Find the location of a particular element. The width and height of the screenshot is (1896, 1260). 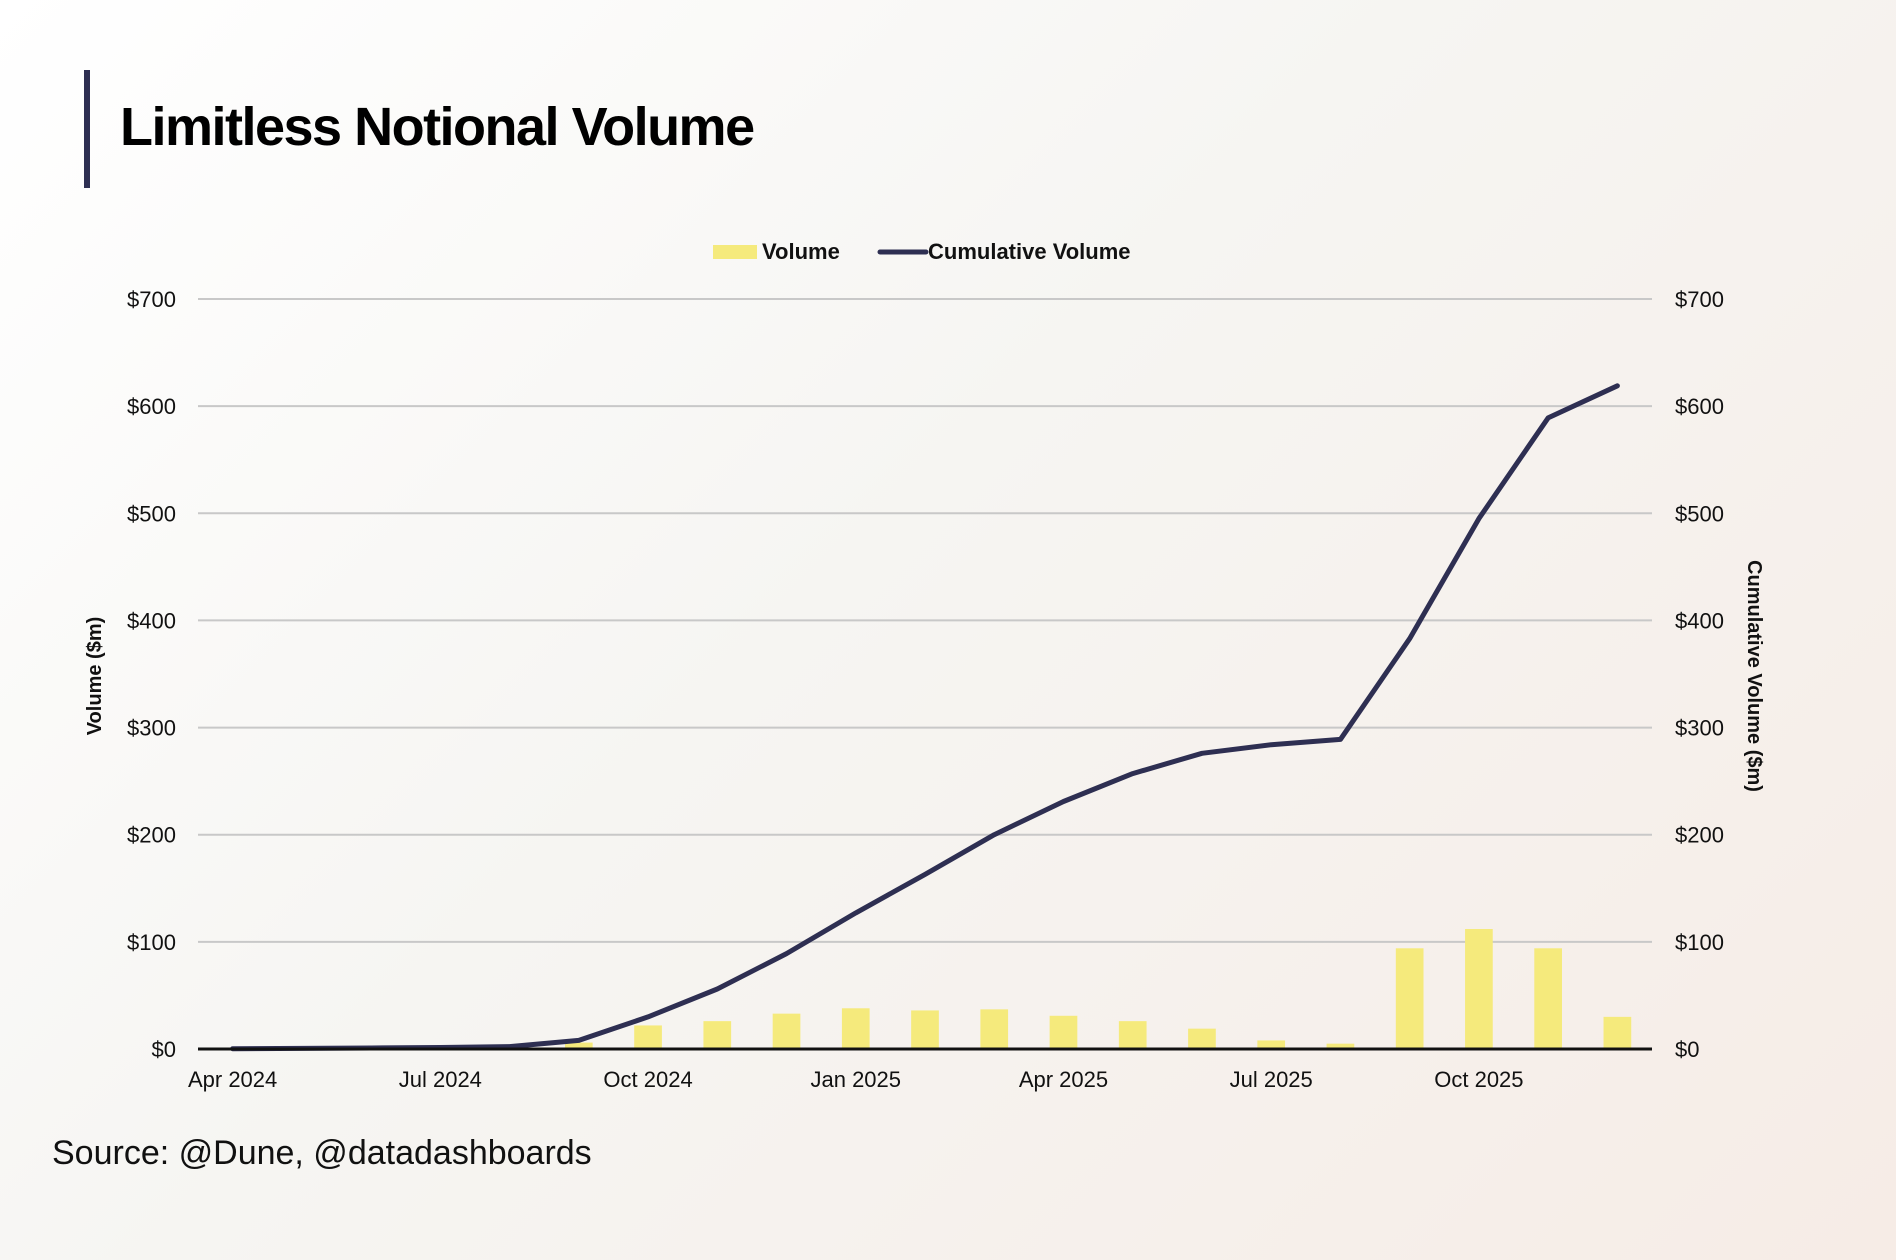

x-tick-label: Jan 2025 is located at coordinates (855, 1079).